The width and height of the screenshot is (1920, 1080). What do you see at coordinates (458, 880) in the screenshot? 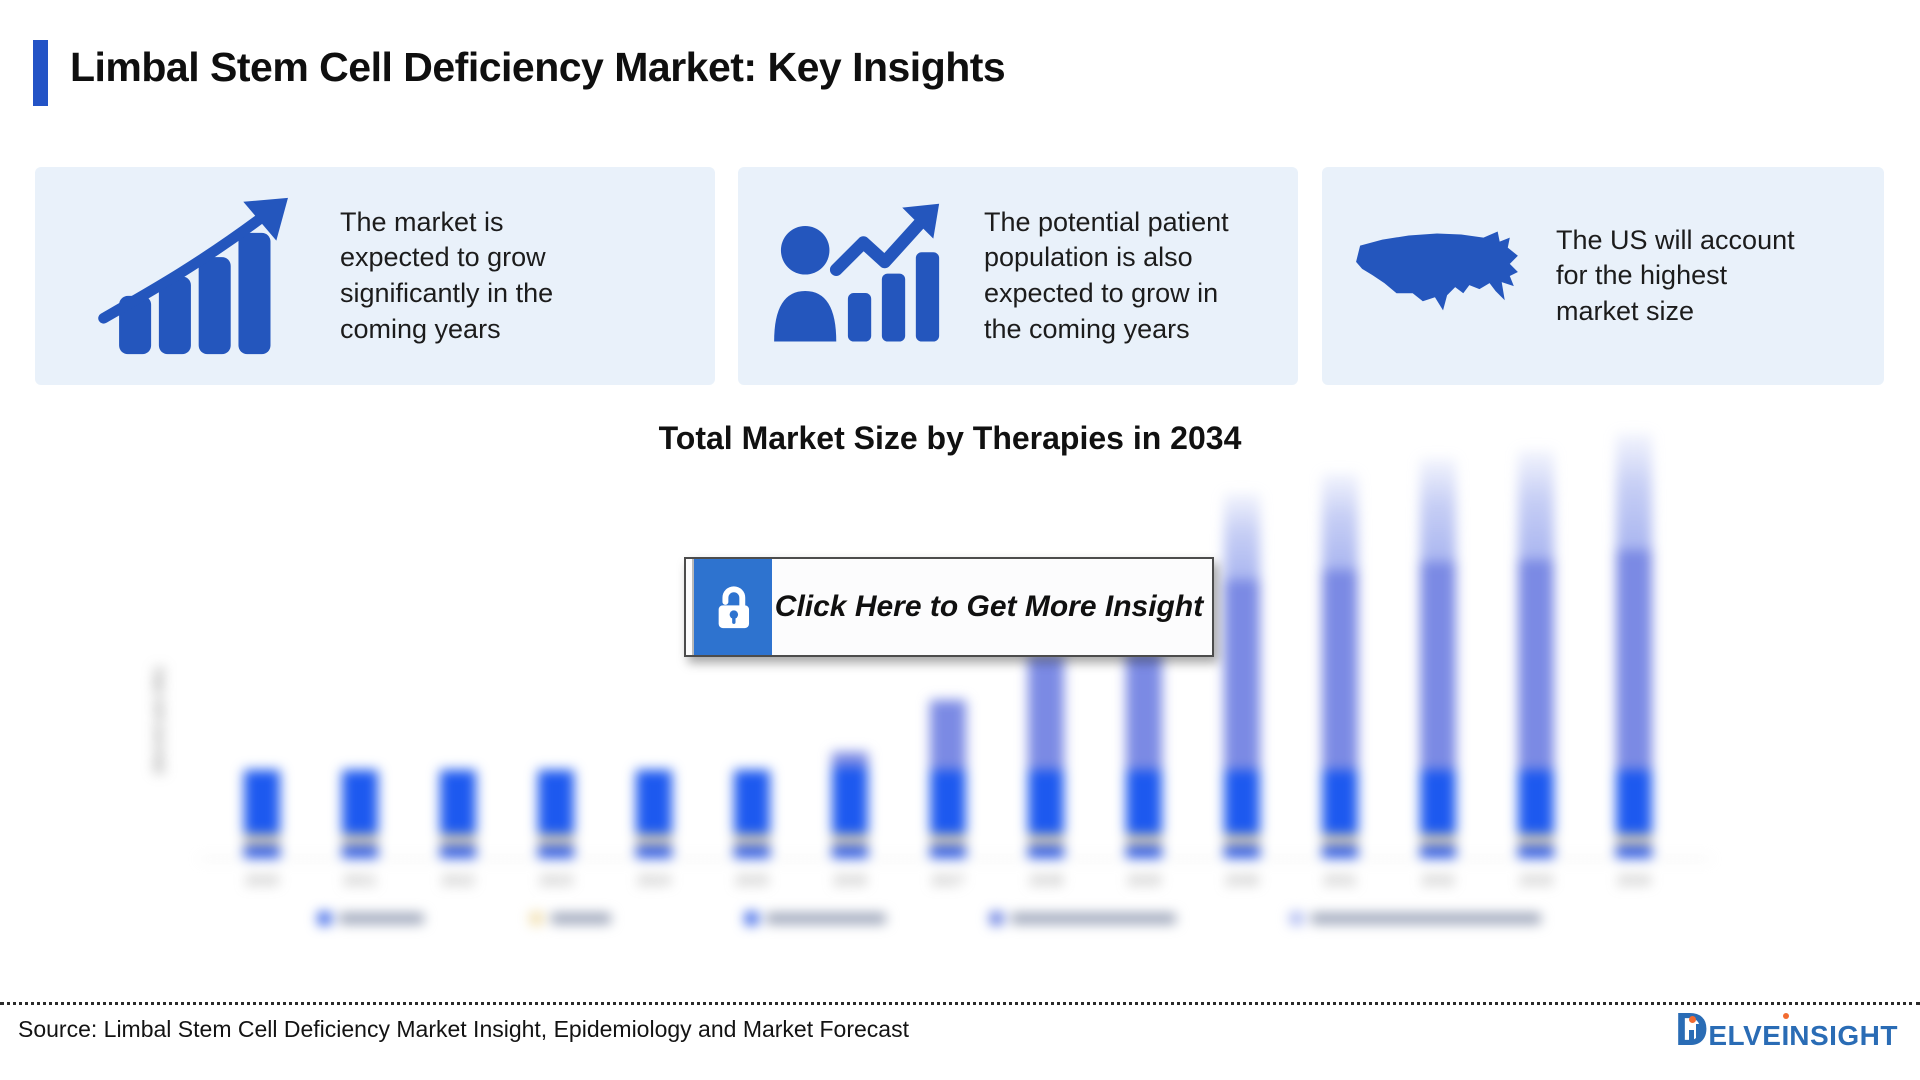
I see `x-tick-label-blurred: 2022` at bounding box center [458, 880].